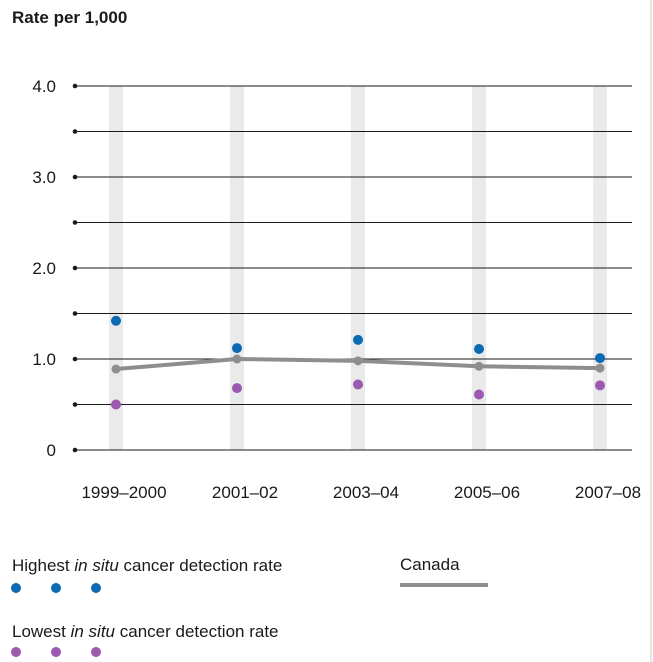 This screenshot has width=653, height=662. Describe the element at coordinates (366, 492) in the screenshot. I see `x-tick-label: 2003–04` at that location.